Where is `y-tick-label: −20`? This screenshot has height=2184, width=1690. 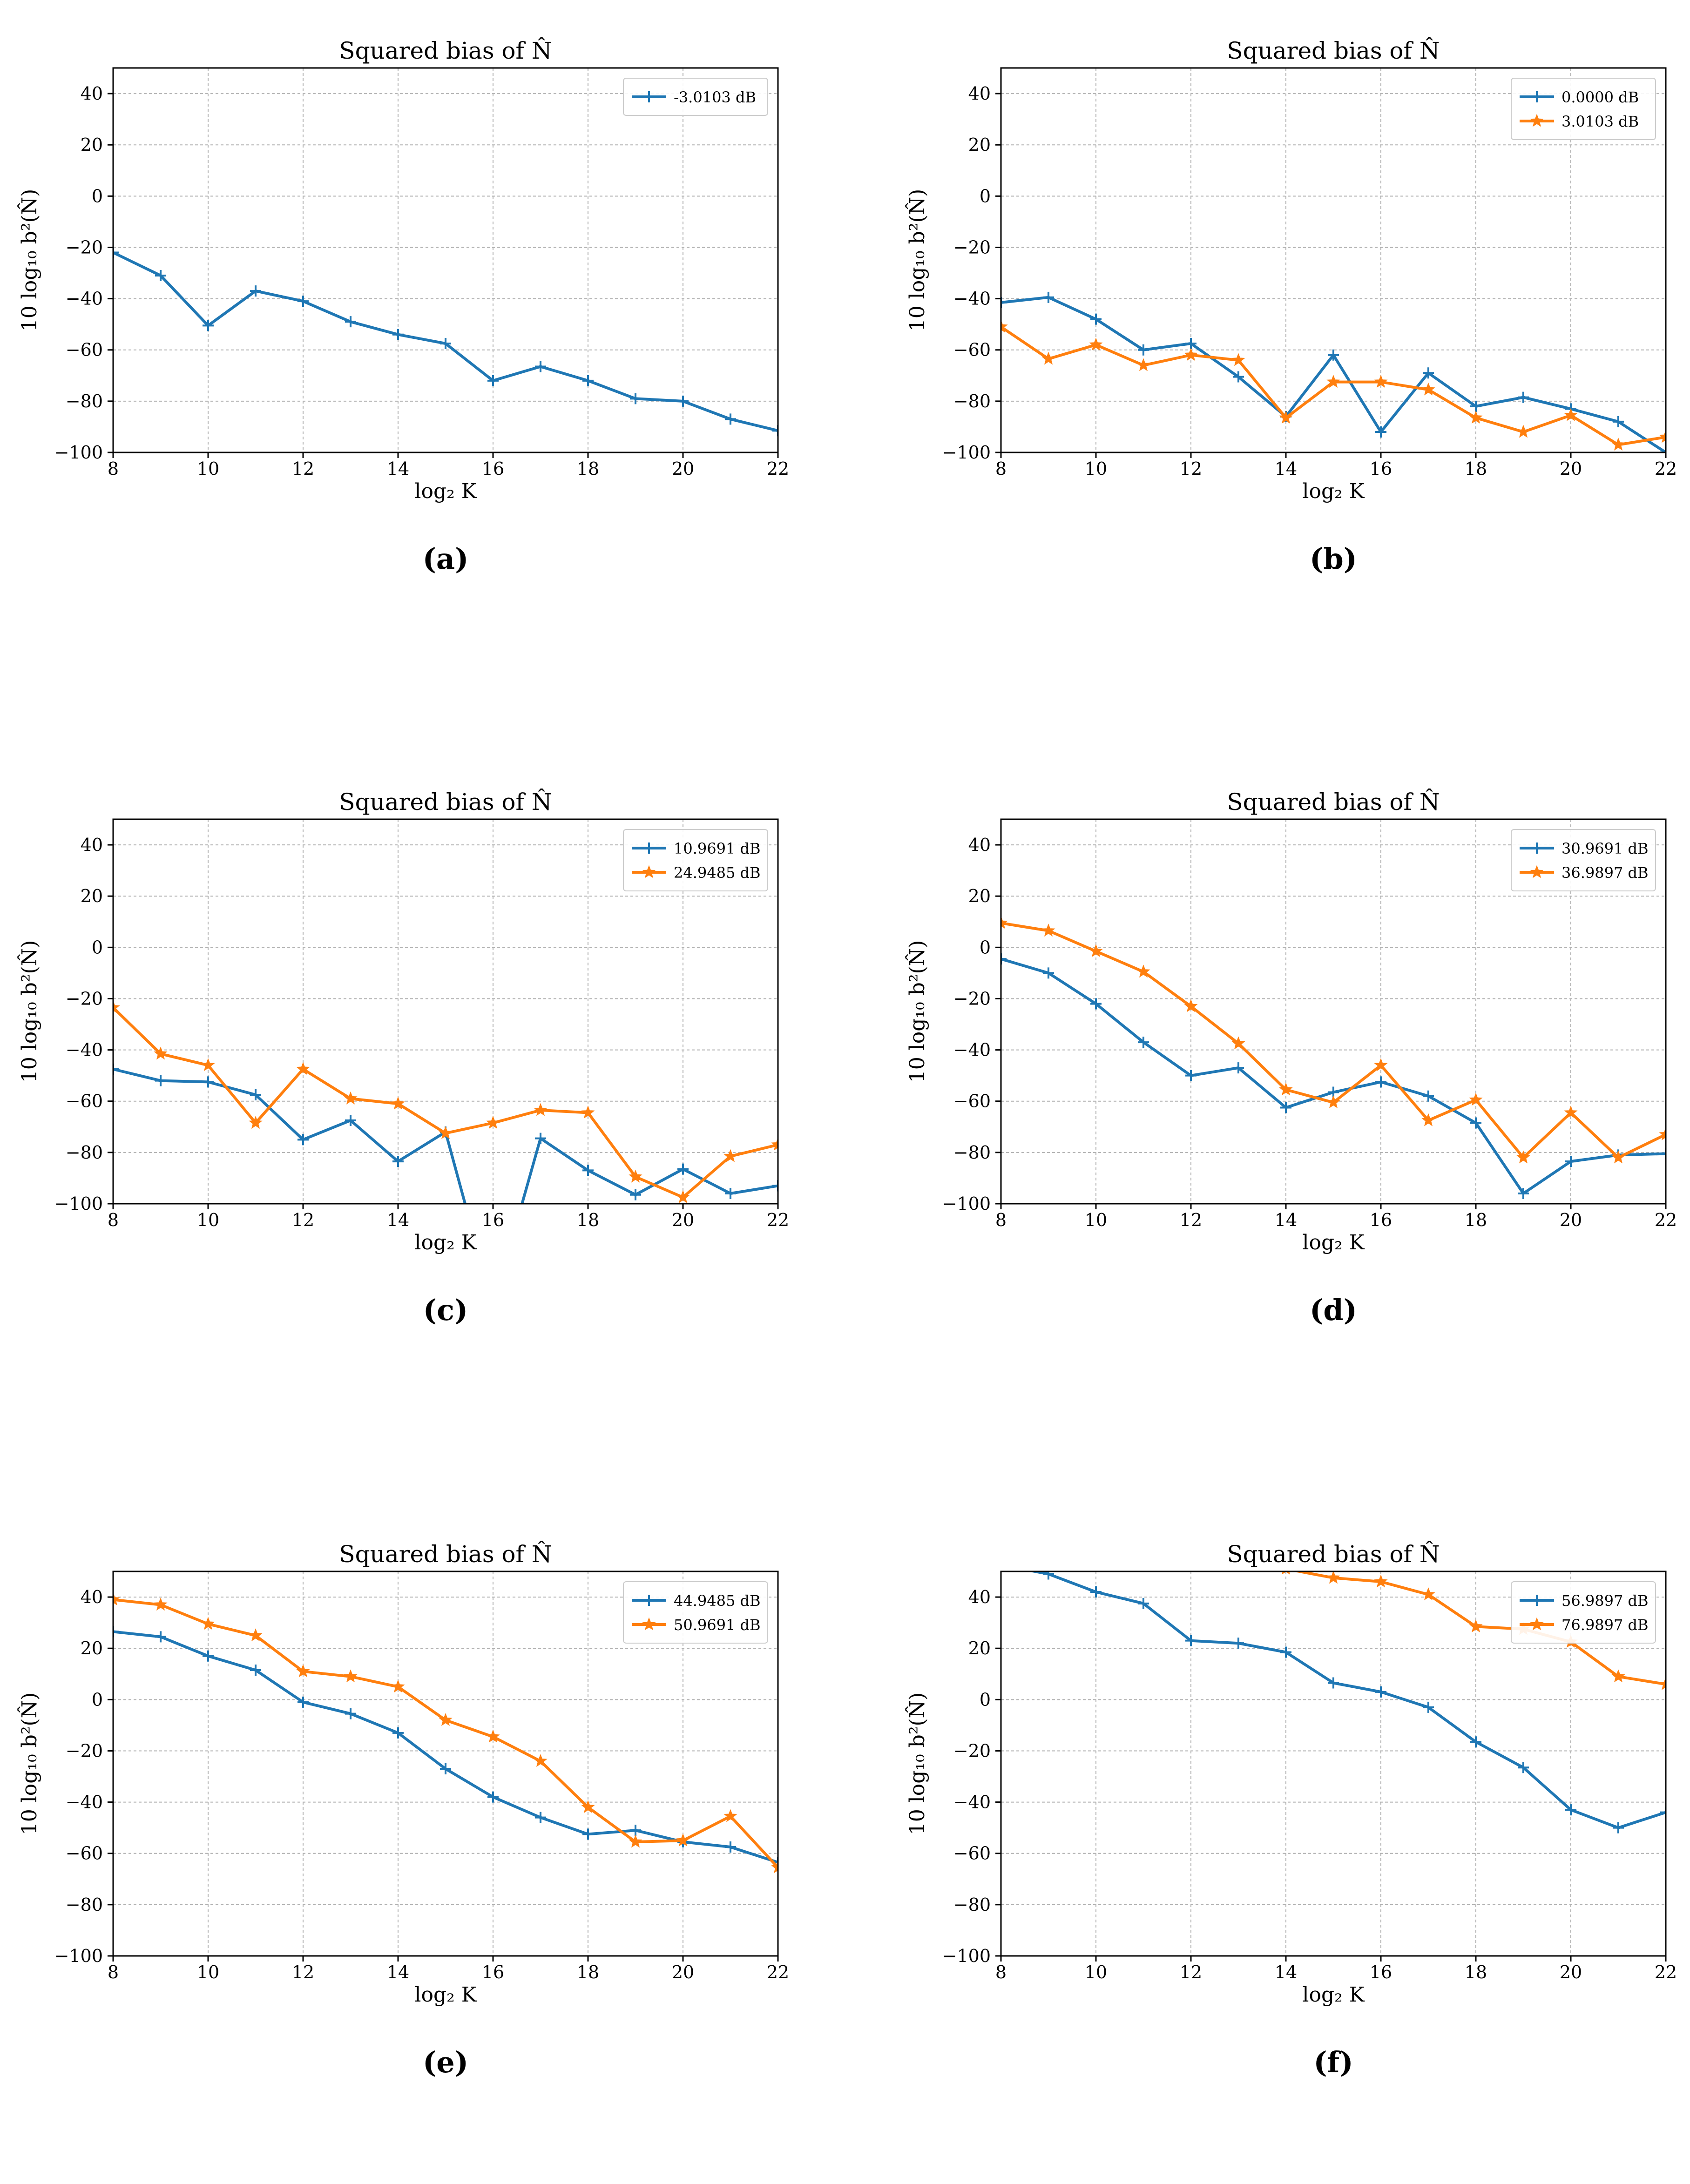 y-tick-label: −20 is located at coordinates (84, 998).